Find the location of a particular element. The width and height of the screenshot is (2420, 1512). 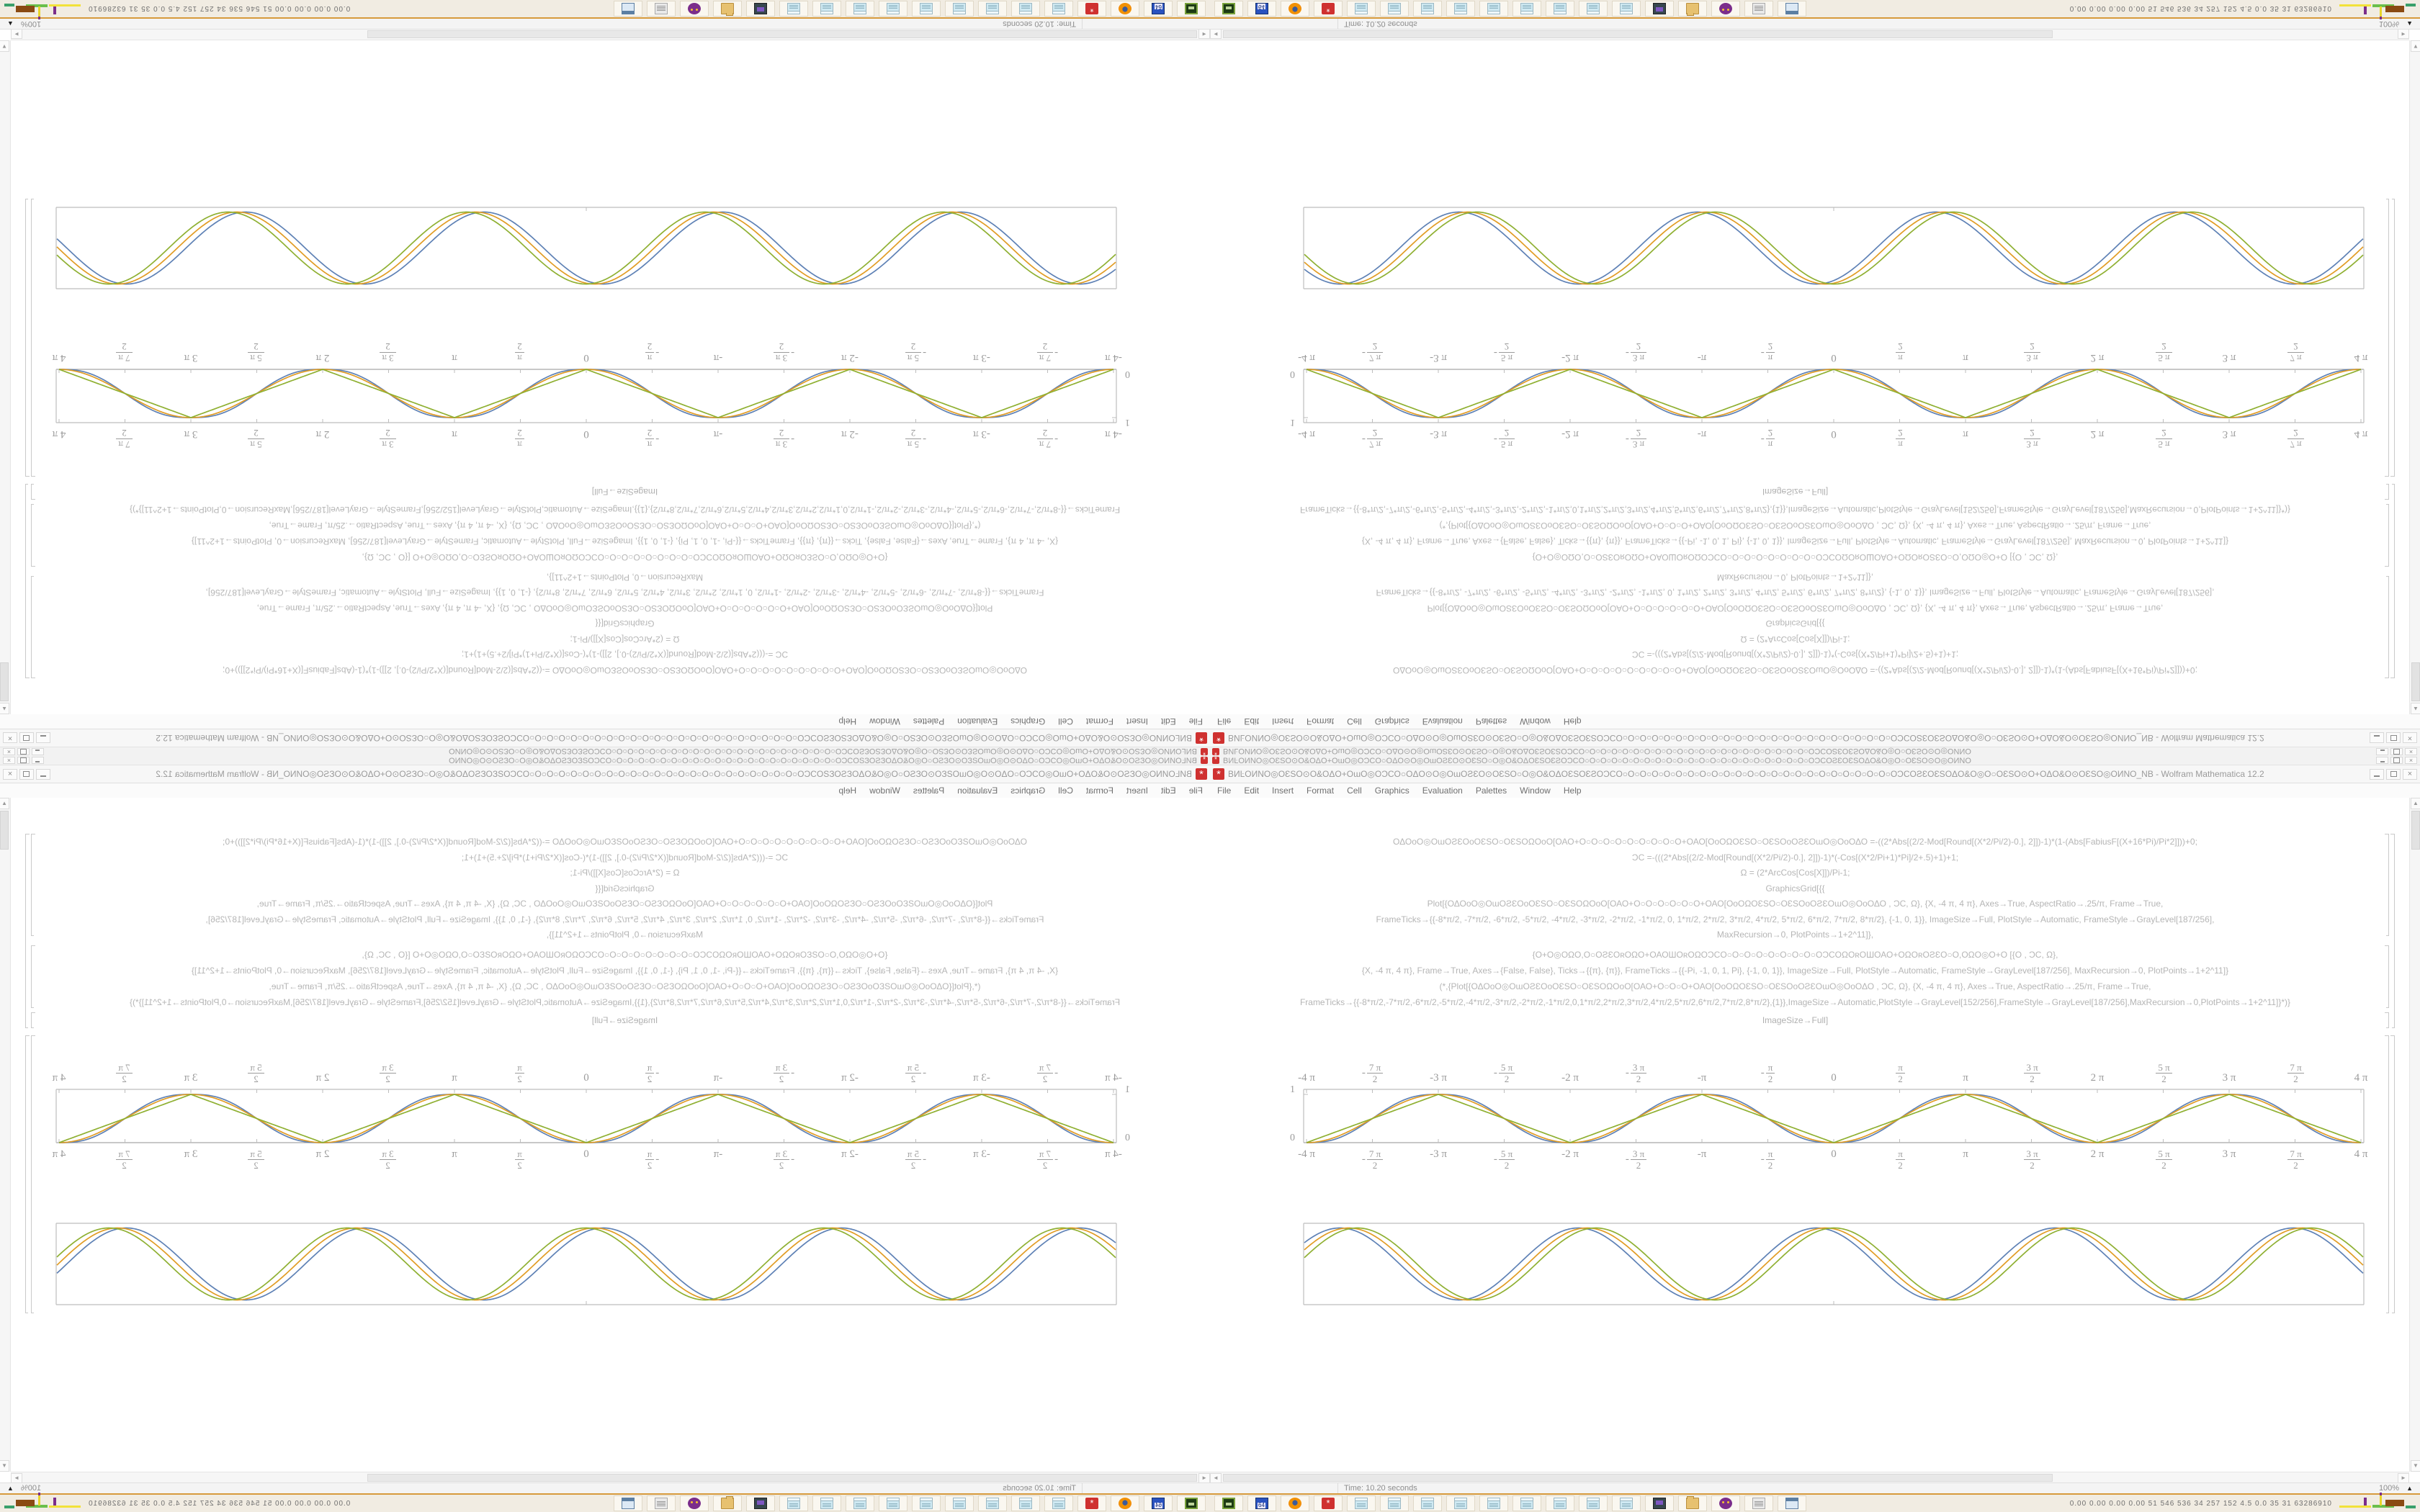

menu-item-insert: Insert is located at coordinates (1283, 721).